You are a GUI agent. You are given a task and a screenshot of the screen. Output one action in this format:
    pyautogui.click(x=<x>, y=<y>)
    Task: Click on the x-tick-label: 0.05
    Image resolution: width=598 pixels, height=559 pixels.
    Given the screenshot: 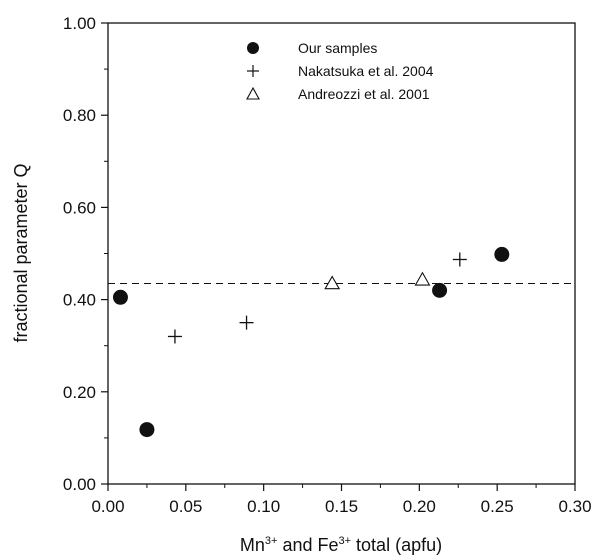 What is the action you would take?
    pyautogui.click(x=185, y=506)
    